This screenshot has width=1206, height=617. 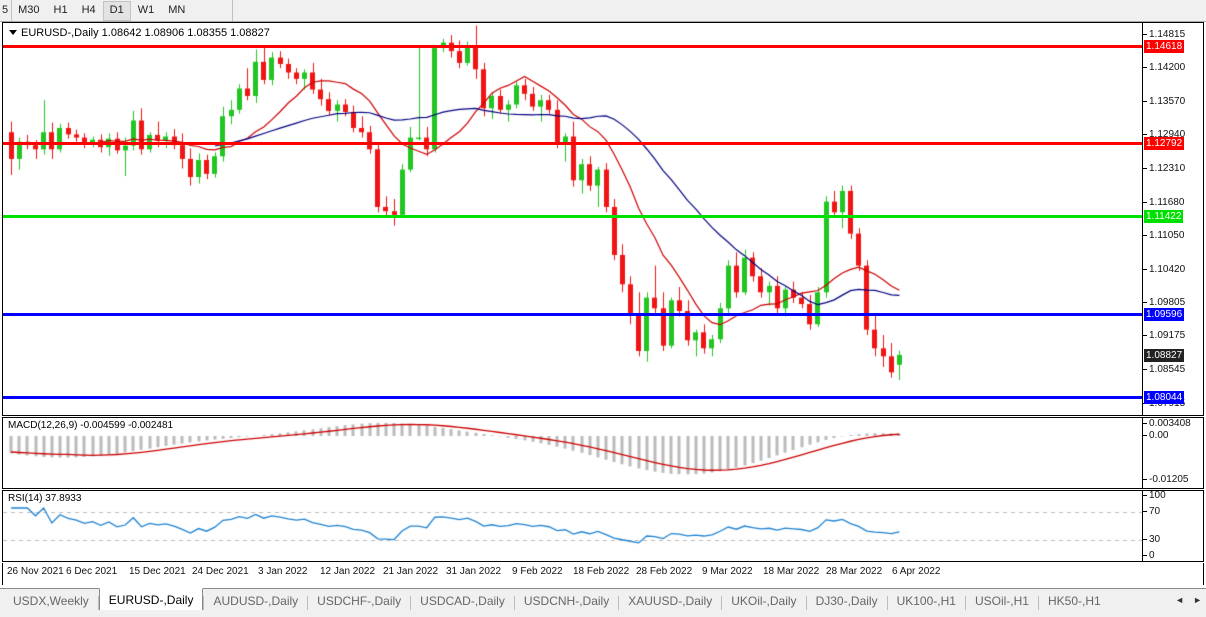 I want to click on level-line-1.08044, so click(x=572, y=397).